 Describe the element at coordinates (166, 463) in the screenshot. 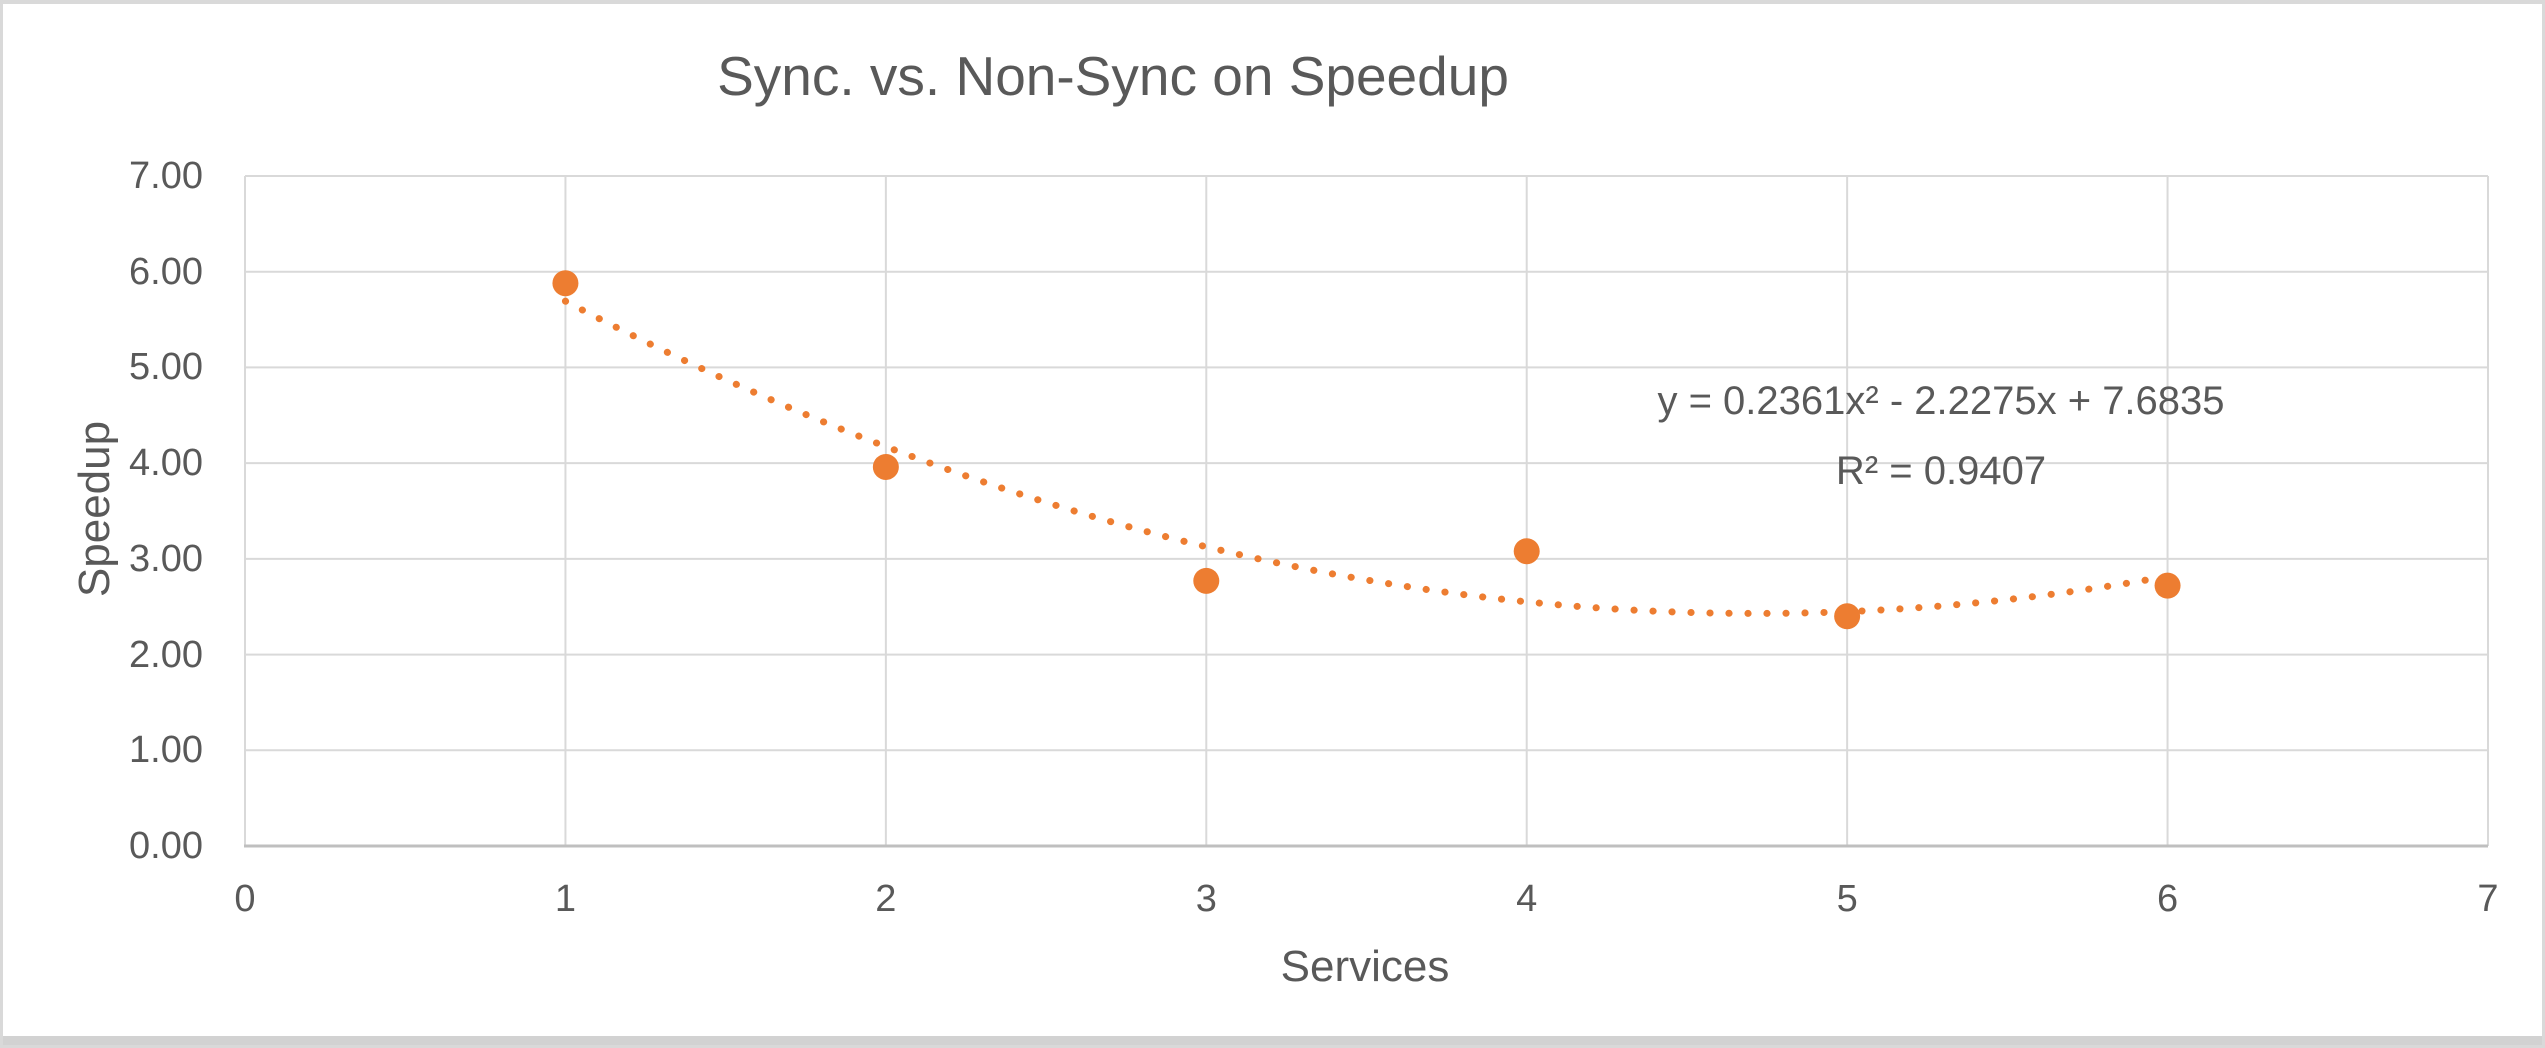

I see `y-tick-label: 4.00` at that location.